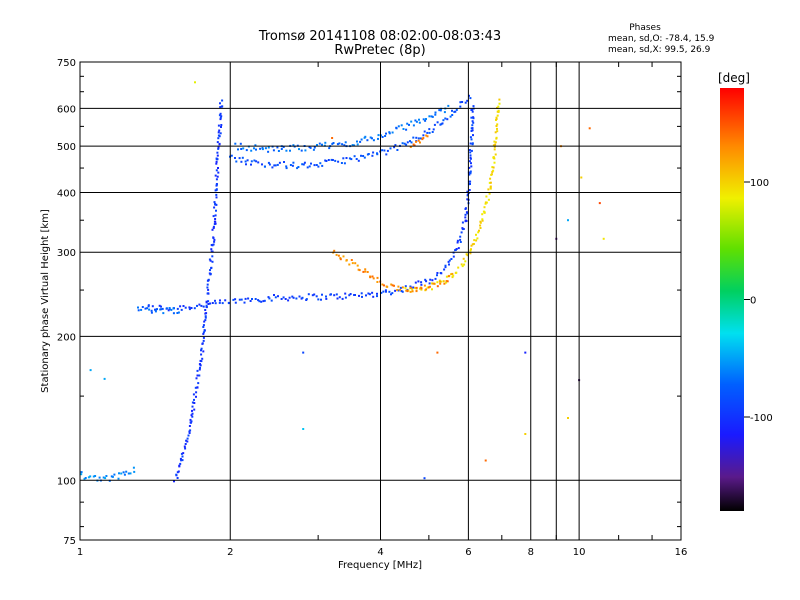 The width and height of the screenshot is (800, 600). What do you see at coordinates (579, 552) in the screenshot?
I see `x-tick-label: 10` at bounding box center [579, 552].